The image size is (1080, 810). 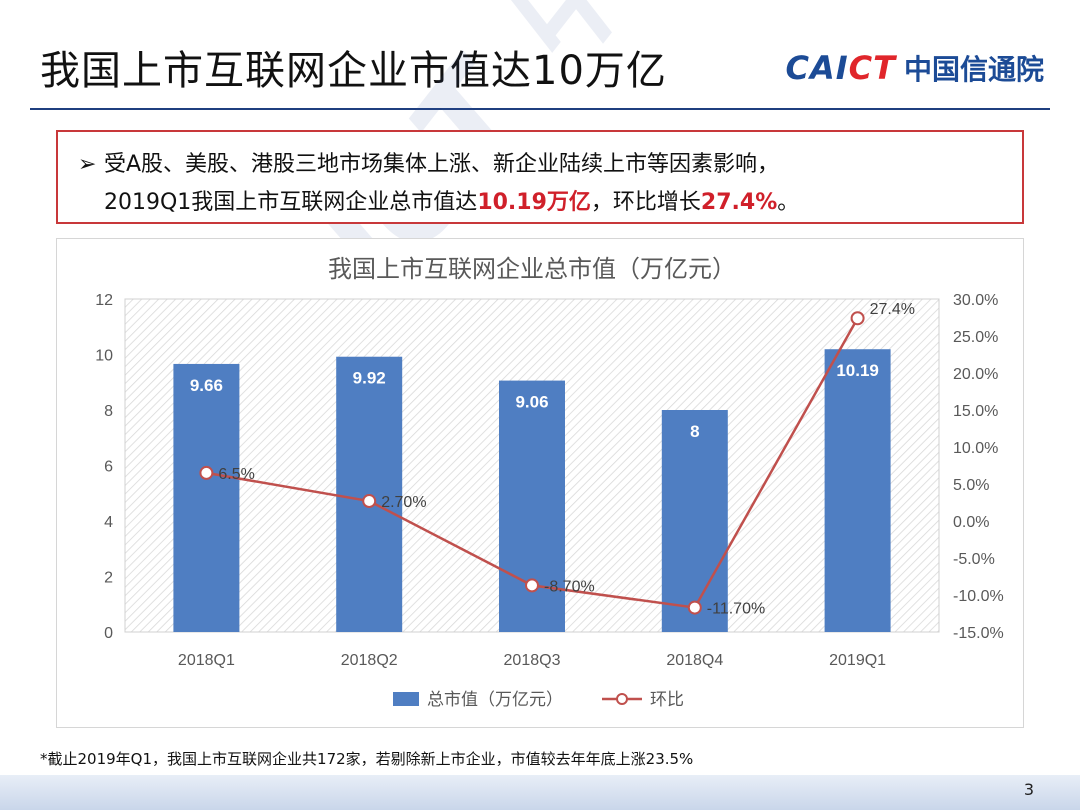 I want to click on callout-line-2: 2019Q1我国上市互联网企业总市值达10.19万亿，环比增长27.4%。, so click(x=540, y=203).